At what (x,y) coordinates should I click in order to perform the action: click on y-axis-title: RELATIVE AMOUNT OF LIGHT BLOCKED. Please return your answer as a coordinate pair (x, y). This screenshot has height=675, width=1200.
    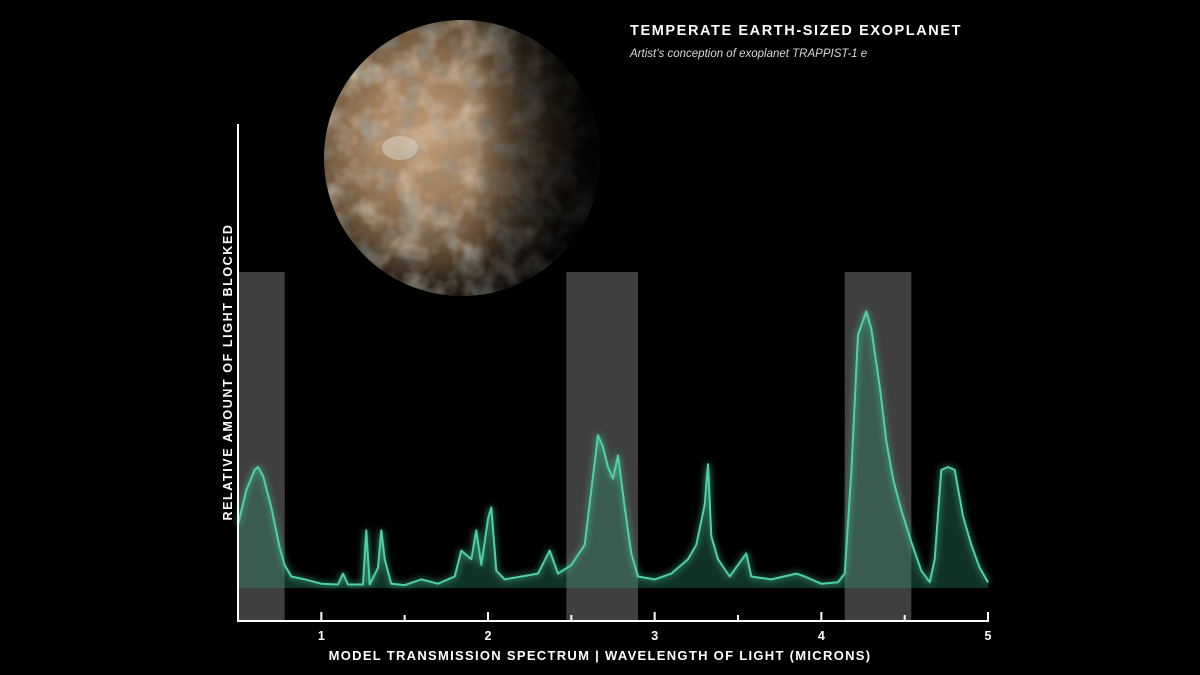
    Looking at the image, I should click on (228, 371).